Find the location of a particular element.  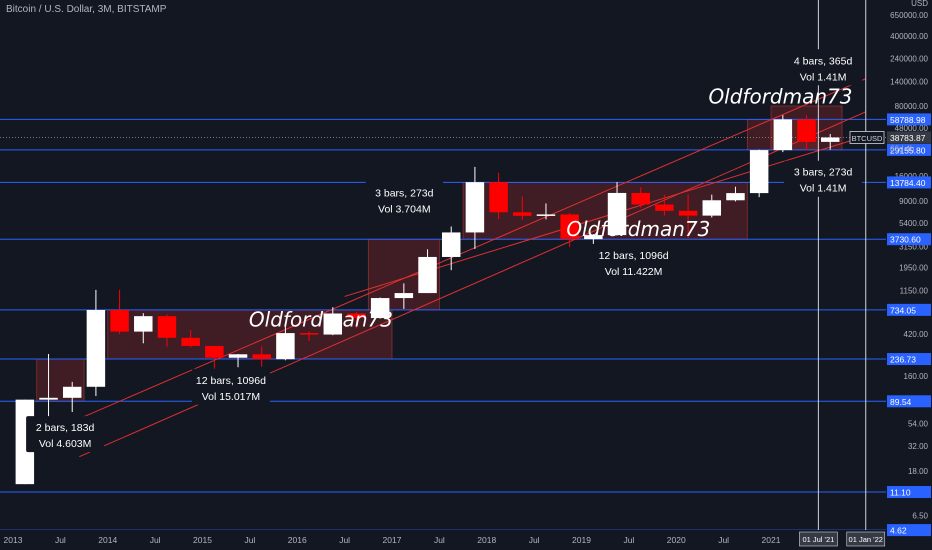

current-price-badge is located at coordinates (909, 137).